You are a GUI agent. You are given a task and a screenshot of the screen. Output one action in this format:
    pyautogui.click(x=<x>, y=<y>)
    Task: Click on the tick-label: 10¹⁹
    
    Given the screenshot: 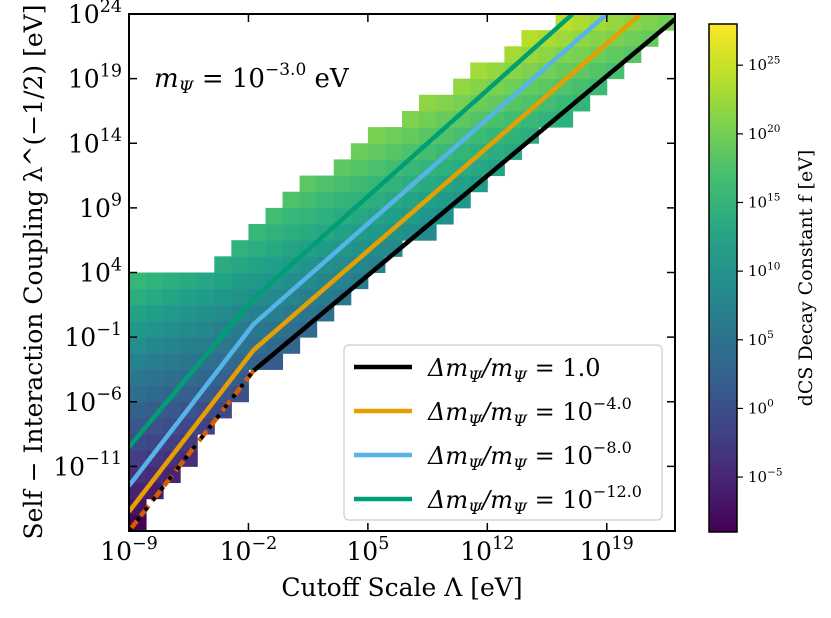 What is the action you would take?
    pyautogui.click(x=95, y=77)
    